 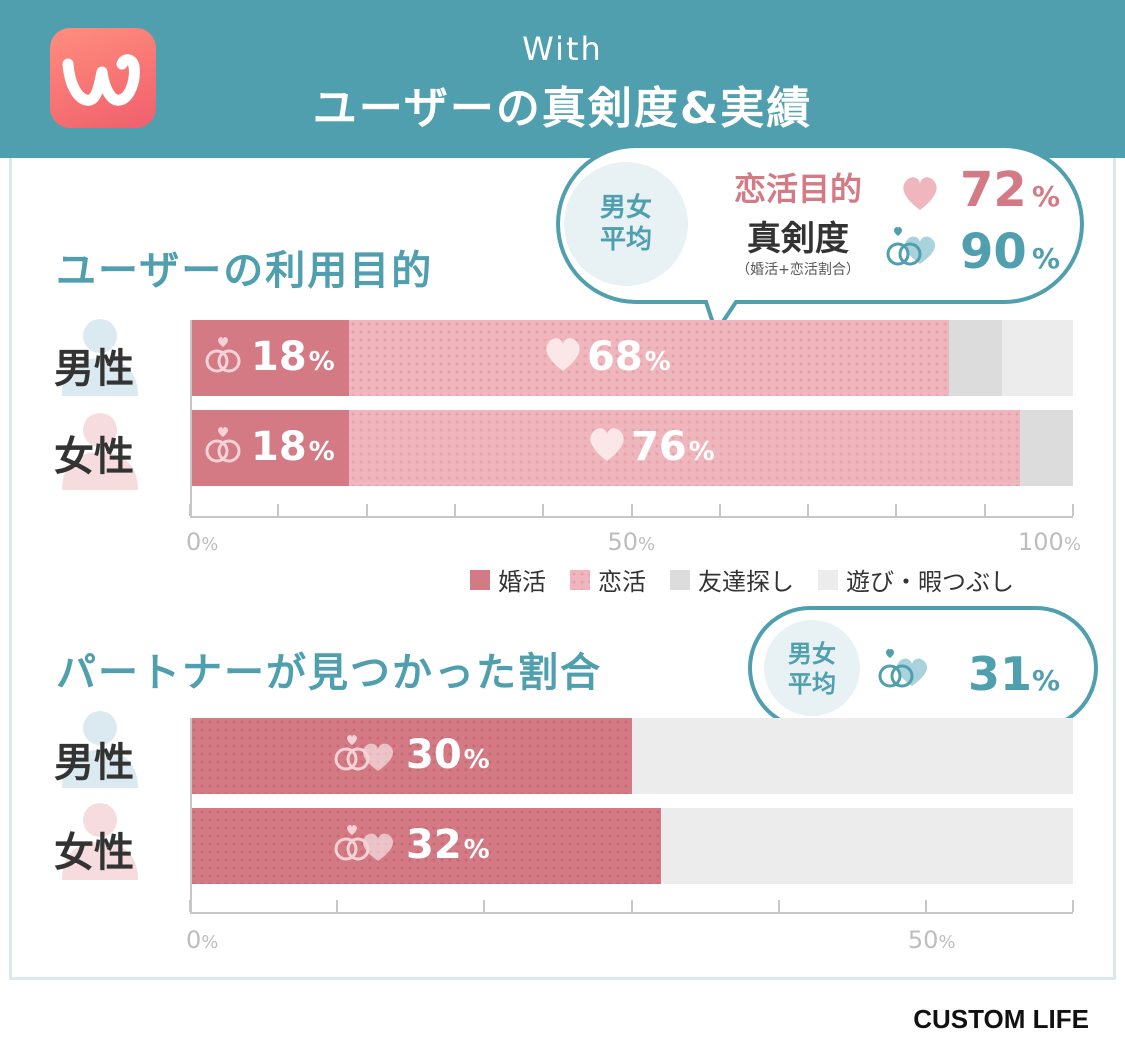 I want to click on found-avg-percent: %, so click(x=1046, y=680).